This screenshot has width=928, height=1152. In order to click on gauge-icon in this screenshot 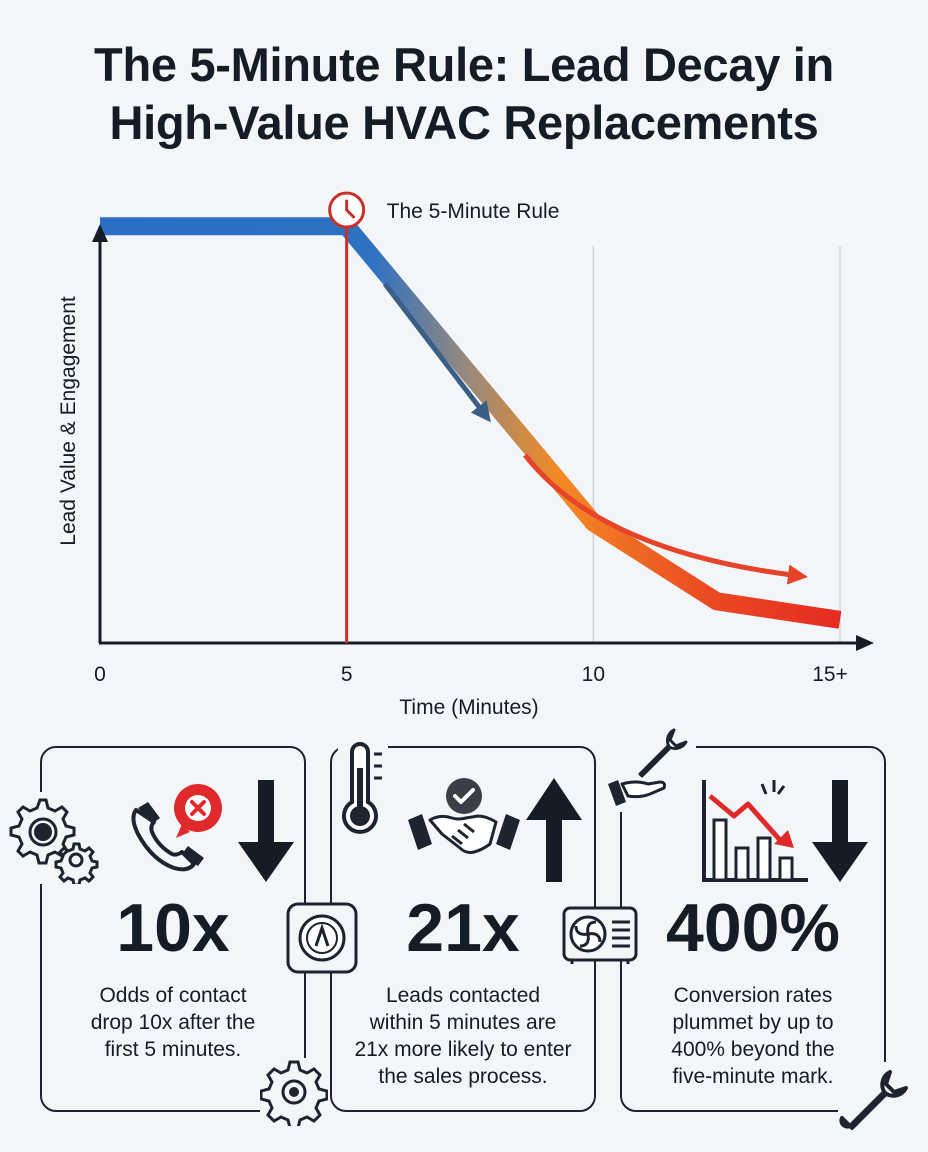, I will do `click(322, 938)`.